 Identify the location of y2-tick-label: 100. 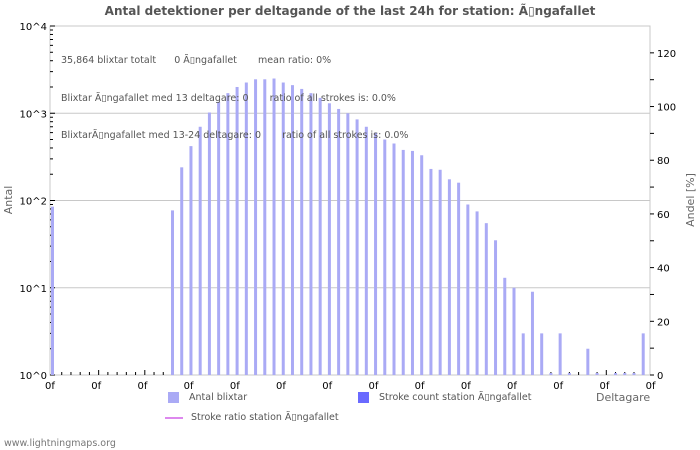
(666, 108).